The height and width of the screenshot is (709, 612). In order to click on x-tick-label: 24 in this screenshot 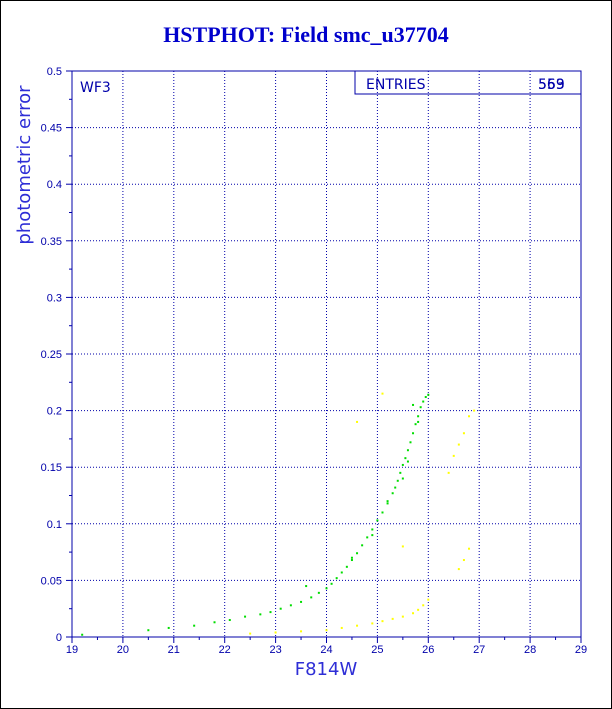, I will do `click(326, 650)`.